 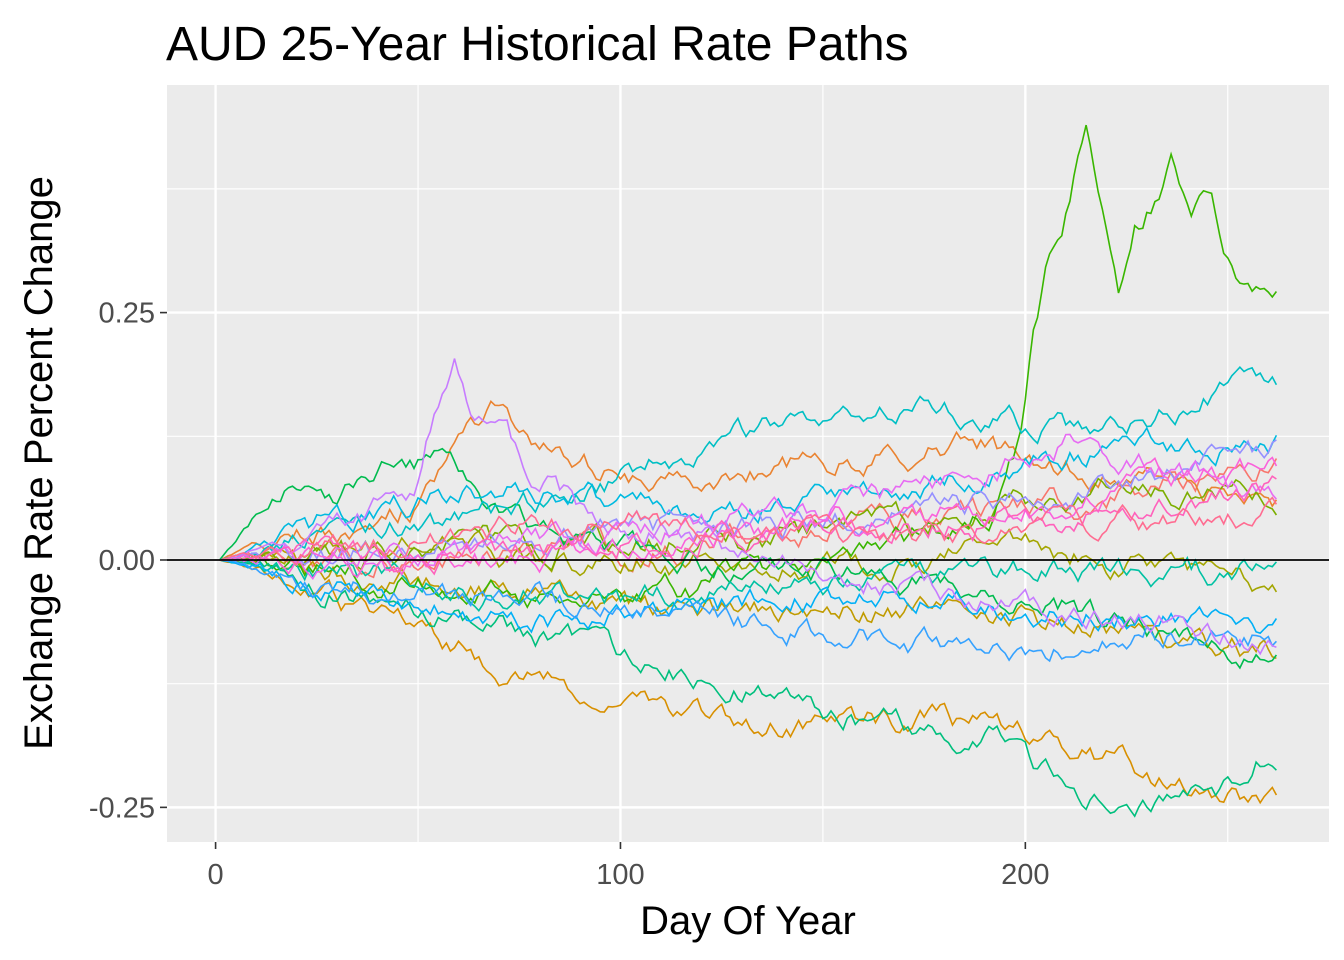 What do you see at coordinates (127, 561) in the screenshot?
I see `y-tick-label-1: 0.00` at bounding box center [127, 561].